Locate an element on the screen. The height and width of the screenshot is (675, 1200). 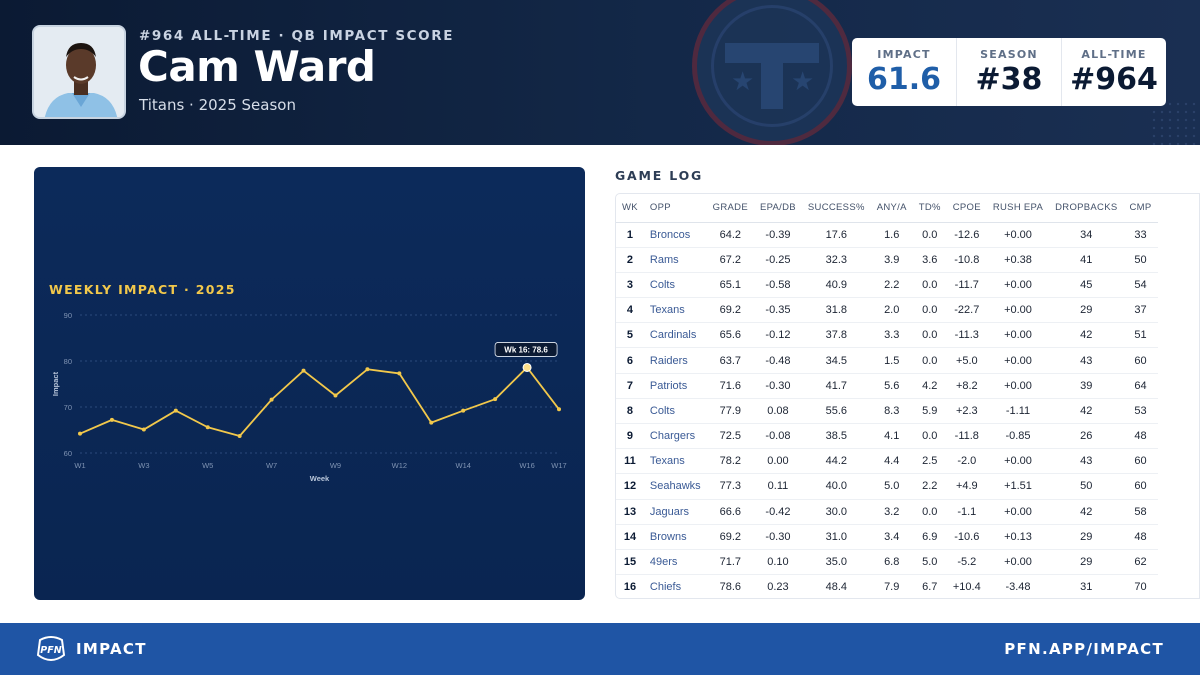
table-cell: 65.1 is located at coordinates (730, 285).